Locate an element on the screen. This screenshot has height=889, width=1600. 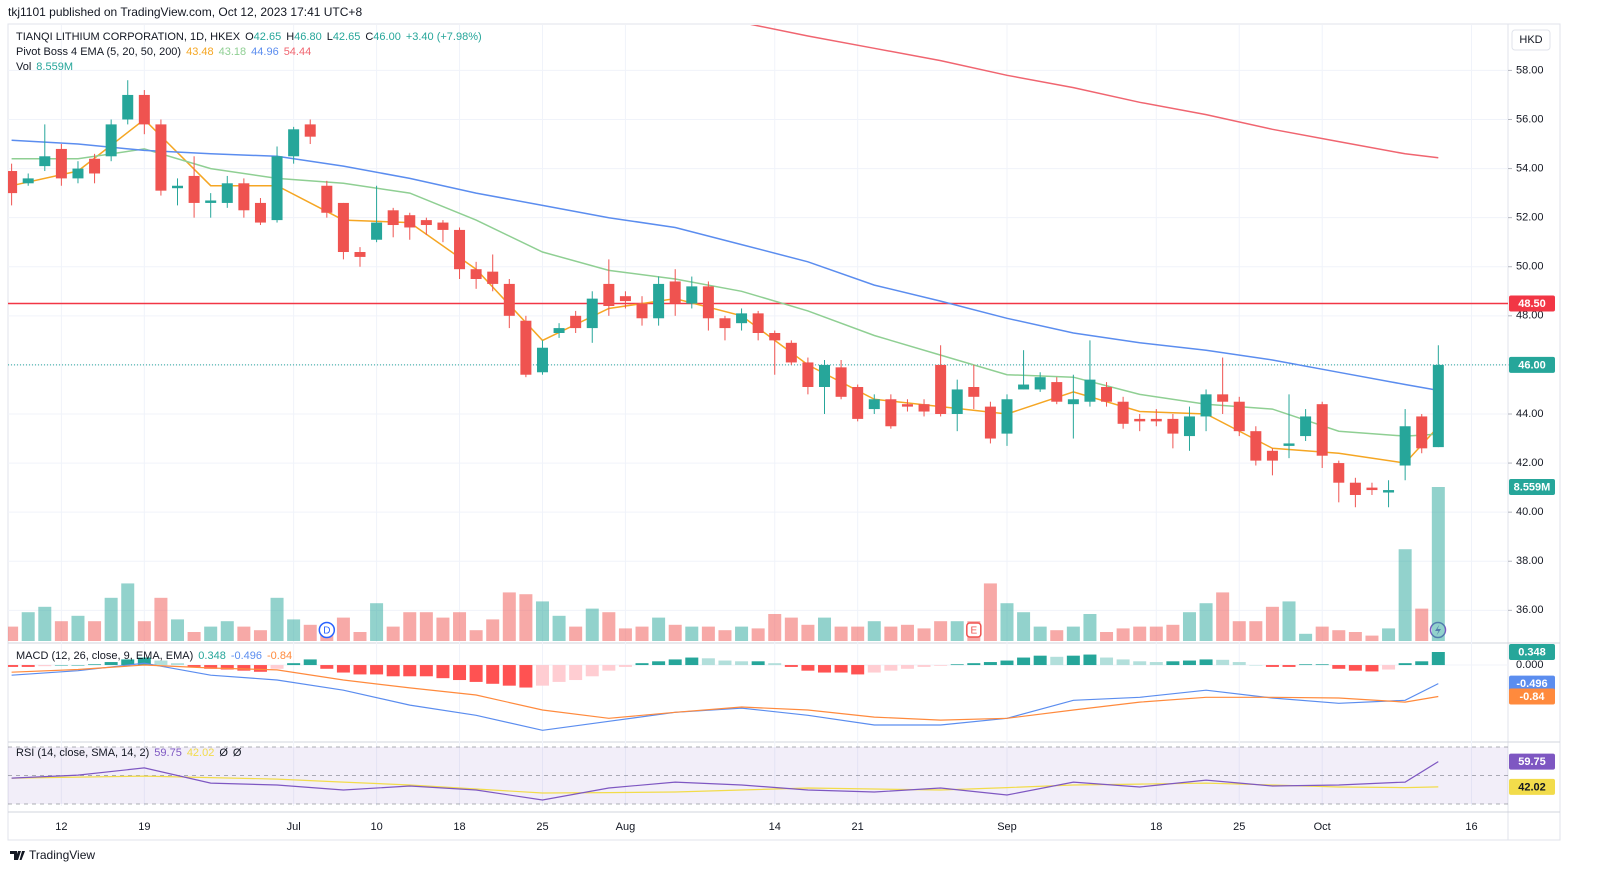
y-tick-label: 52.00 is located at coordinates (1530, 218).